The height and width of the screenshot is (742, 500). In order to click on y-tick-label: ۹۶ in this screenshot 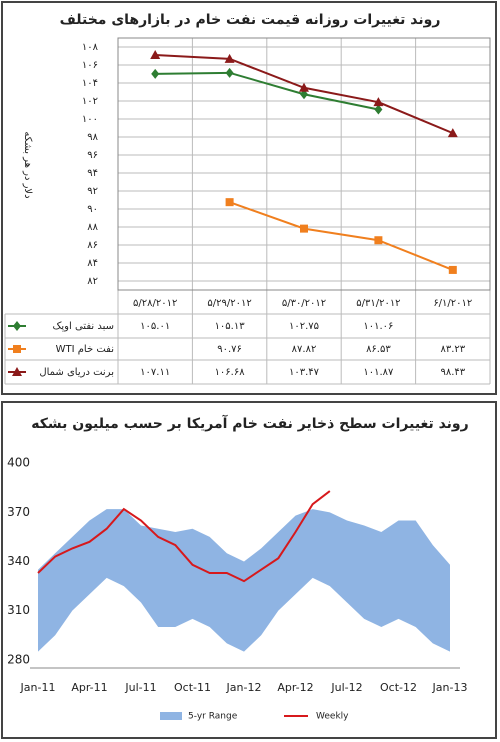, I will do `click(92, 155)`.